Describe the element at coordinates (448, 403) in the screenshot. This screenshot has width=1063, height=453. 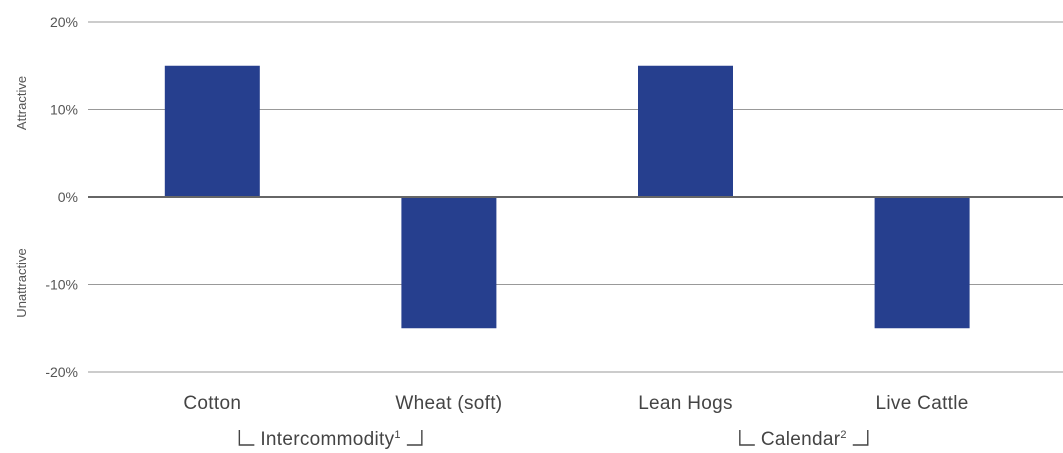
I see `x-tick-label: Wheat (soft)` at that location.